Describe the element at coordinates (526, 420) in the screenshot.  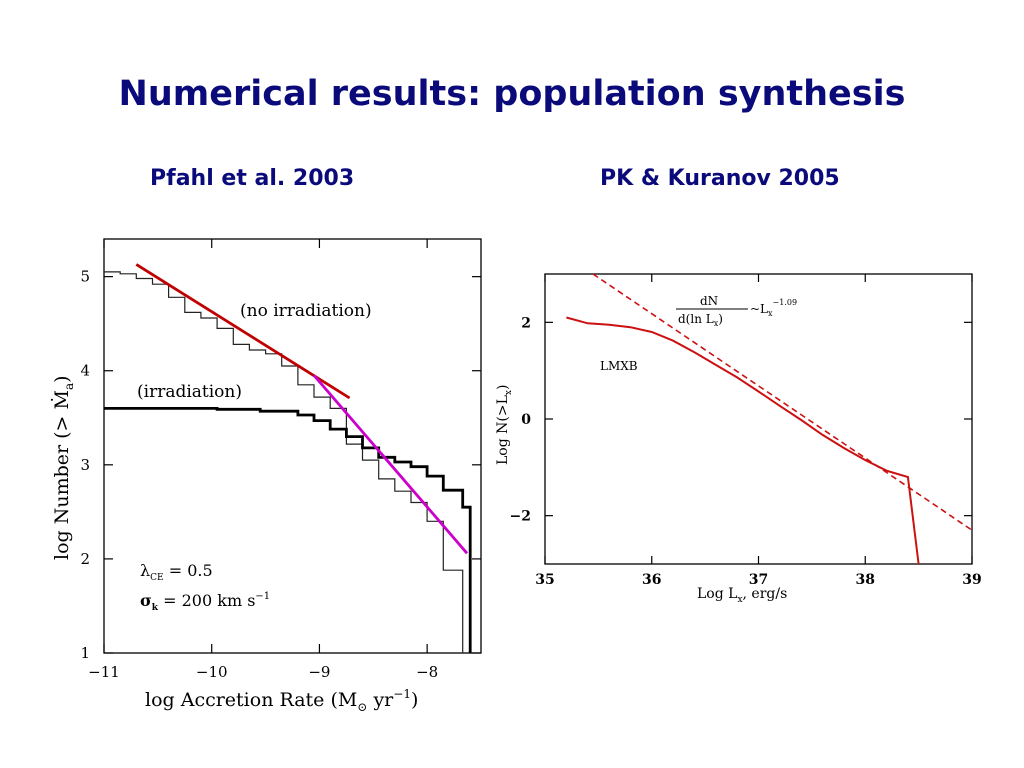
I see `right-y-tick-label: 0` at that location.